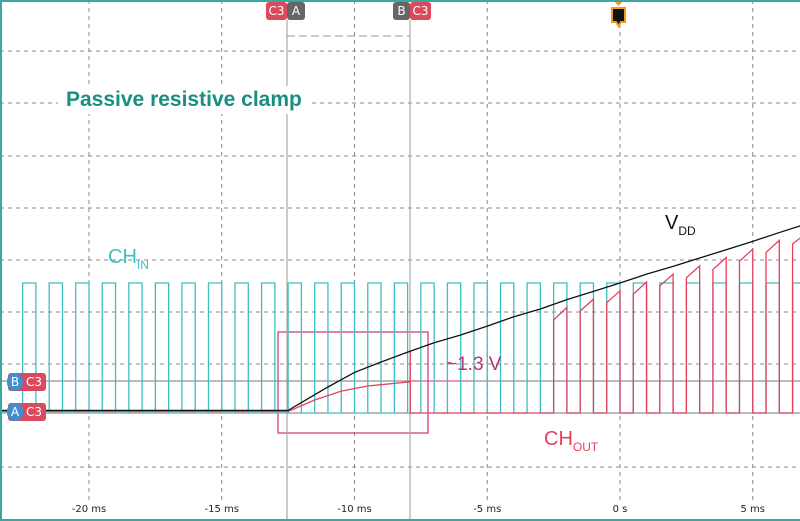  Describe the element at coordinates (122, 257) in the screenshot. I see `ch-in-text: CH` at that location.